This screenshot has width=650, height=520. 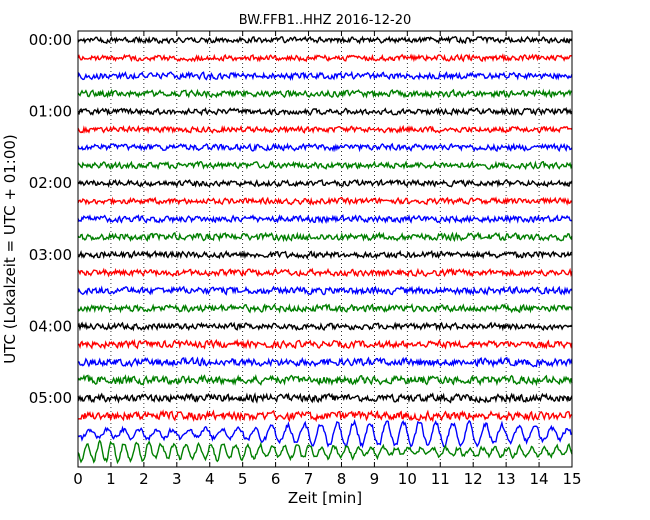 What do you see at coordinates (325, 380) in the screenshot?
I see `trace-04:45` at bounding box center [325, 380].